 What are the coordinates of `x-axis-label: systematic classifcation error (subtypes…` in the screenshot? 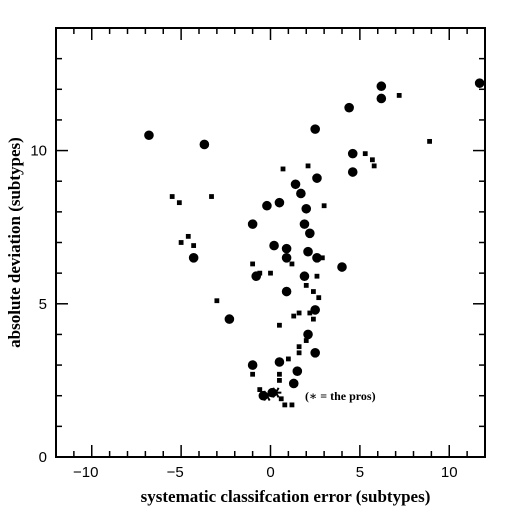 It's located at (286, 496).